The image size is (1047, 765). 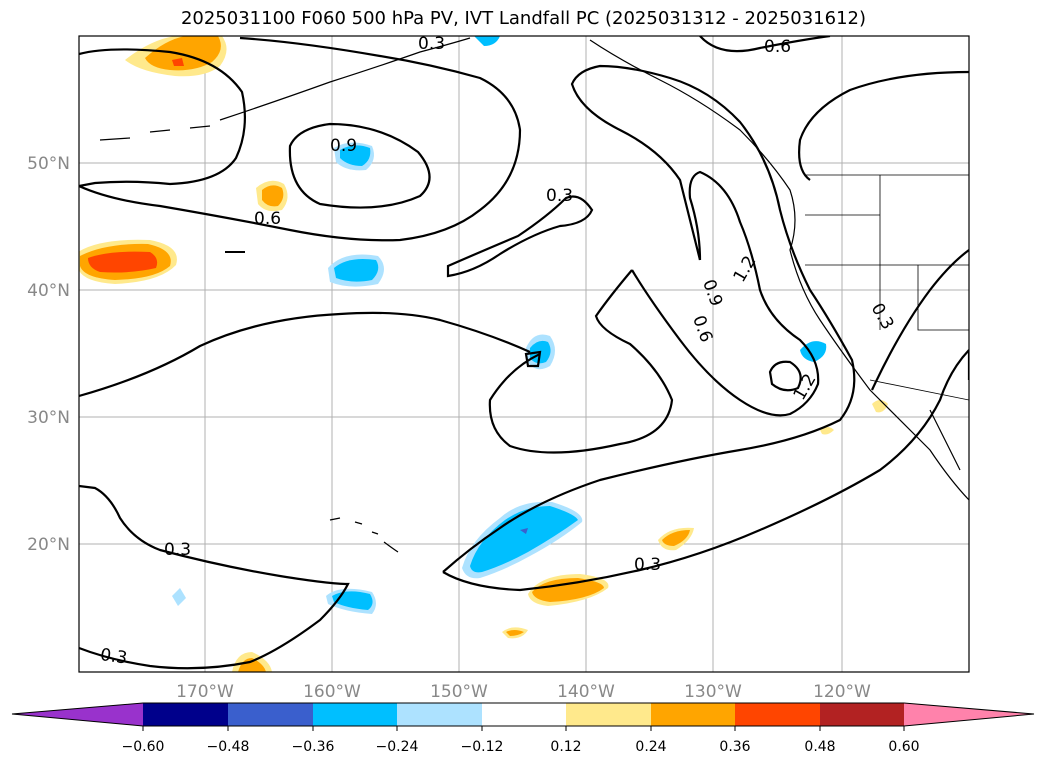 I want to click on colorbar-tick-label: 0.36, so click(x=734, y=747).